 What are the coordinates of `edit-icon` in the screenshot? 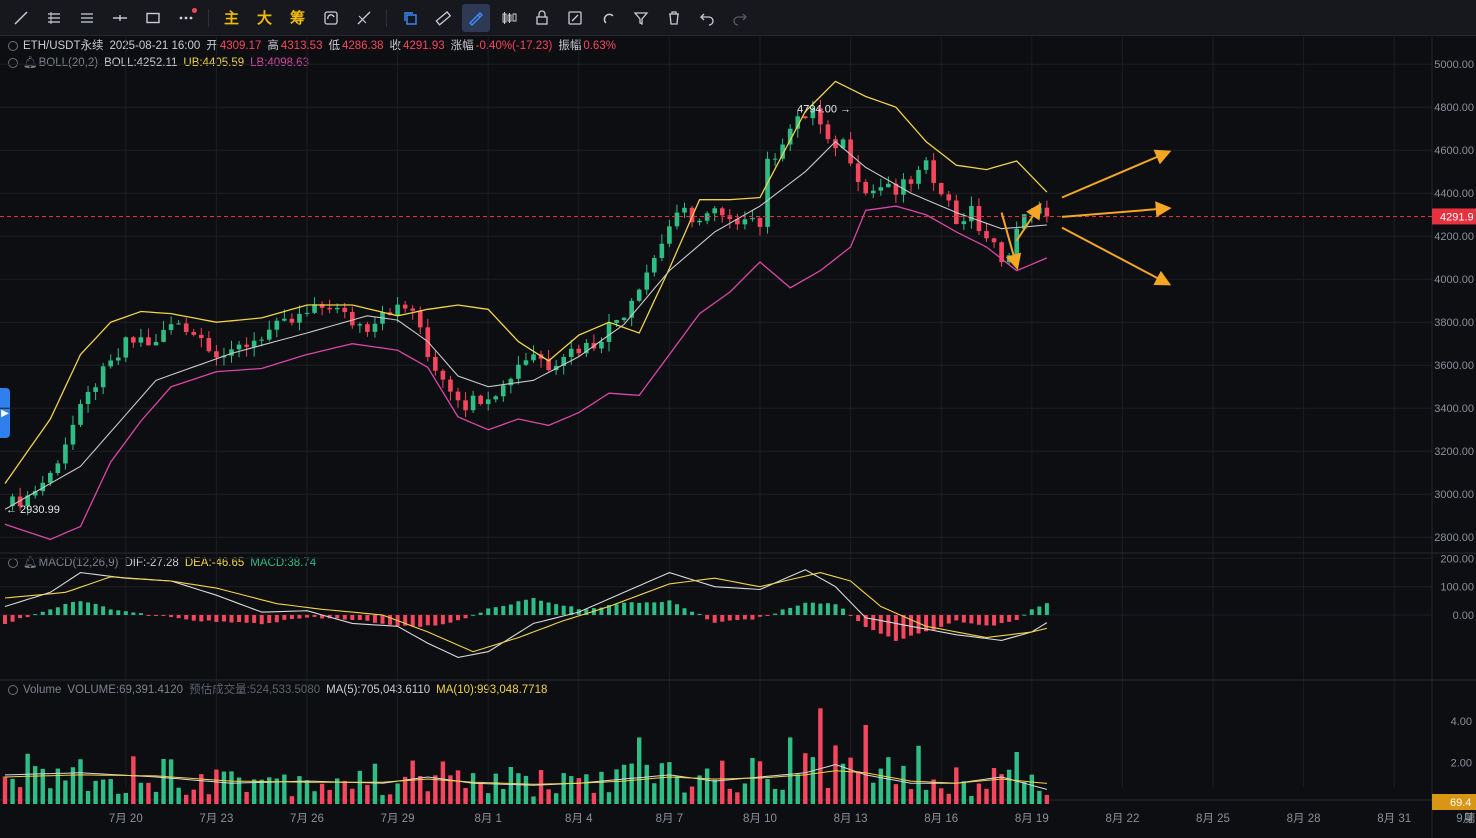 It's located at (575, 18).